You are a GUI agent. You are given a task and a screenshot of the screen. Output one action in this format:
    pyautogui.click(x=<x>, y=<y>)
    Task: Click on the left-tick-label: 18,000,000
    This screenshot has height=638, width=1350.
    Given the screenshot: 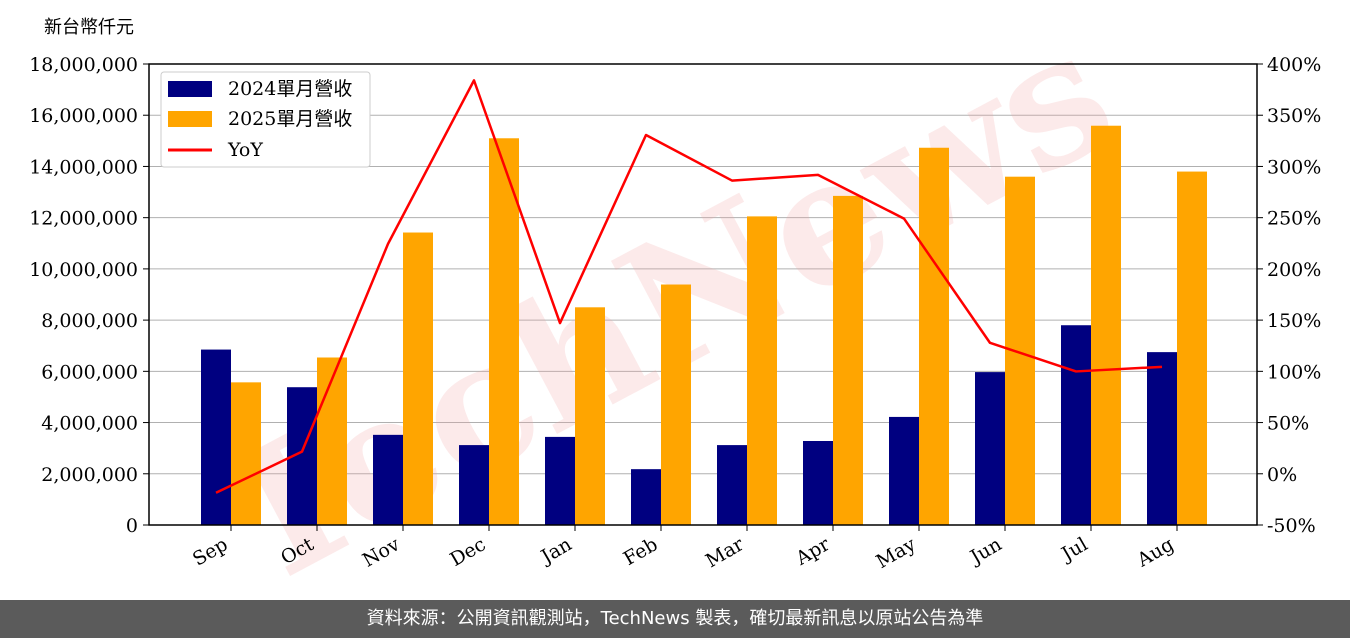 What is the action you would take?
    pyautogui.click(x=83, y=65)
    